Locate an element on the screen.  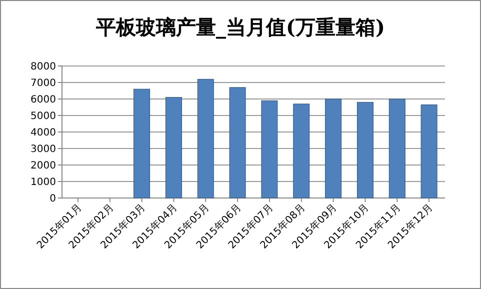
y-tick-label: 8000 is located at coordinates (43, 67).